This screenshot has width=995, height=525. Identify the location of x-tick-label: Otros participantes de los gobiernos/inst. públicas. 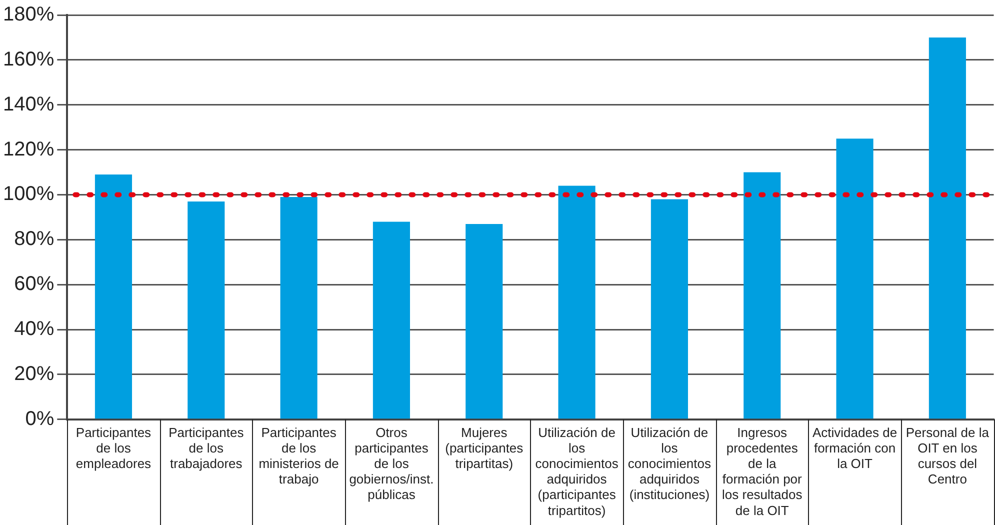
(391, 463).